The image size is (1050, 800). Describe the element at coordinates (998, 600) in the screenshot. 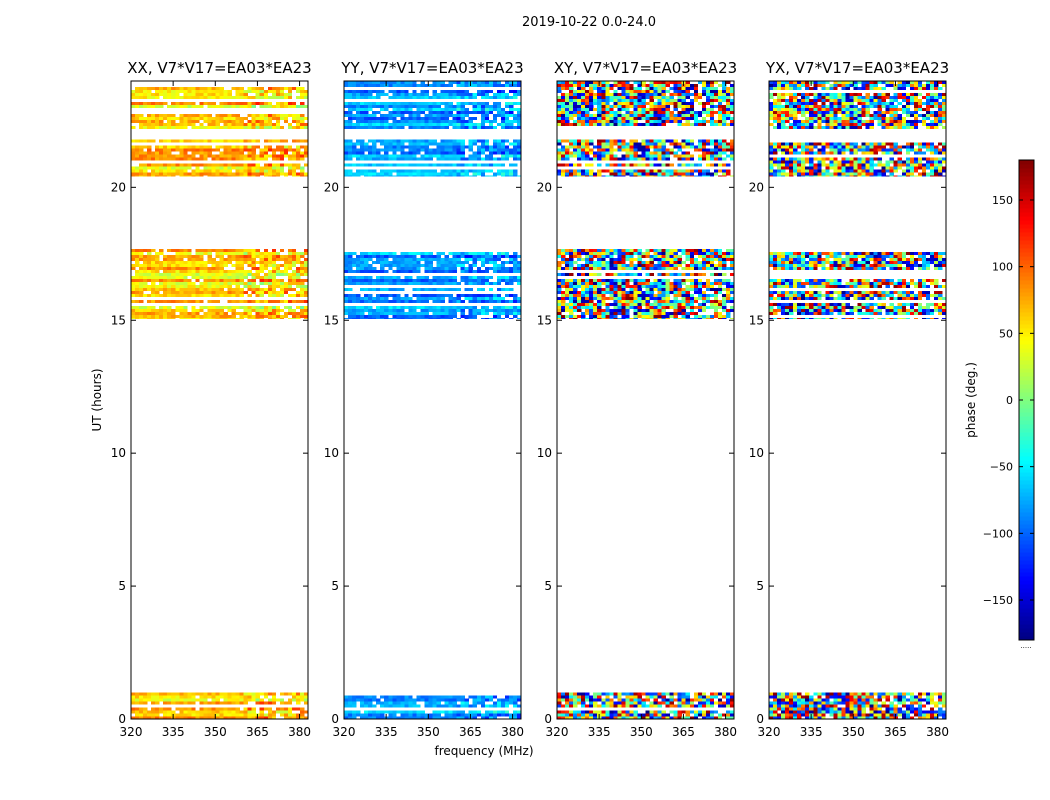

I see `colorbar-tick-label: −150` at that location.